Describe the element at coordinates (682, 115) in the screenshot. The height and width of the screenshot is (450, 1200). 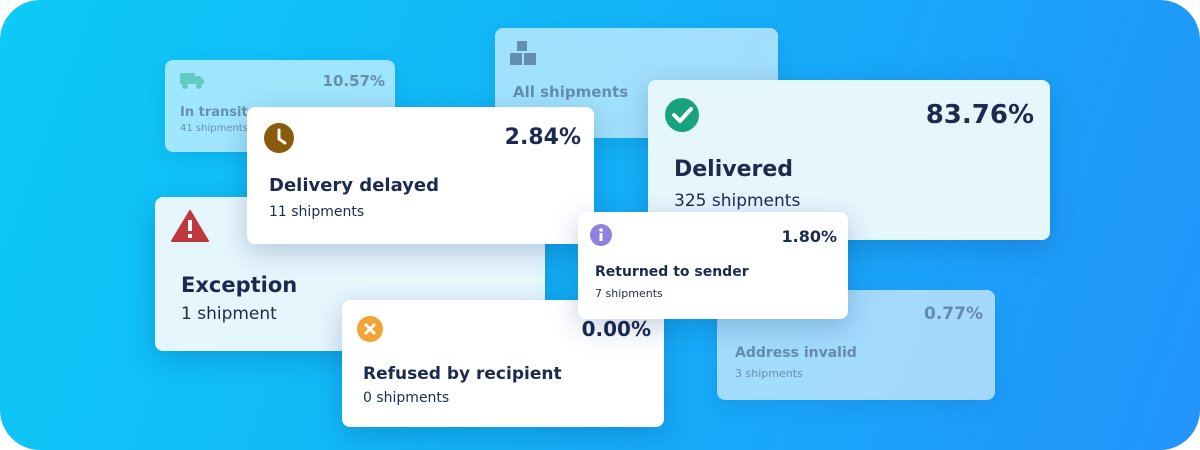
I see `check-icon` at that location.